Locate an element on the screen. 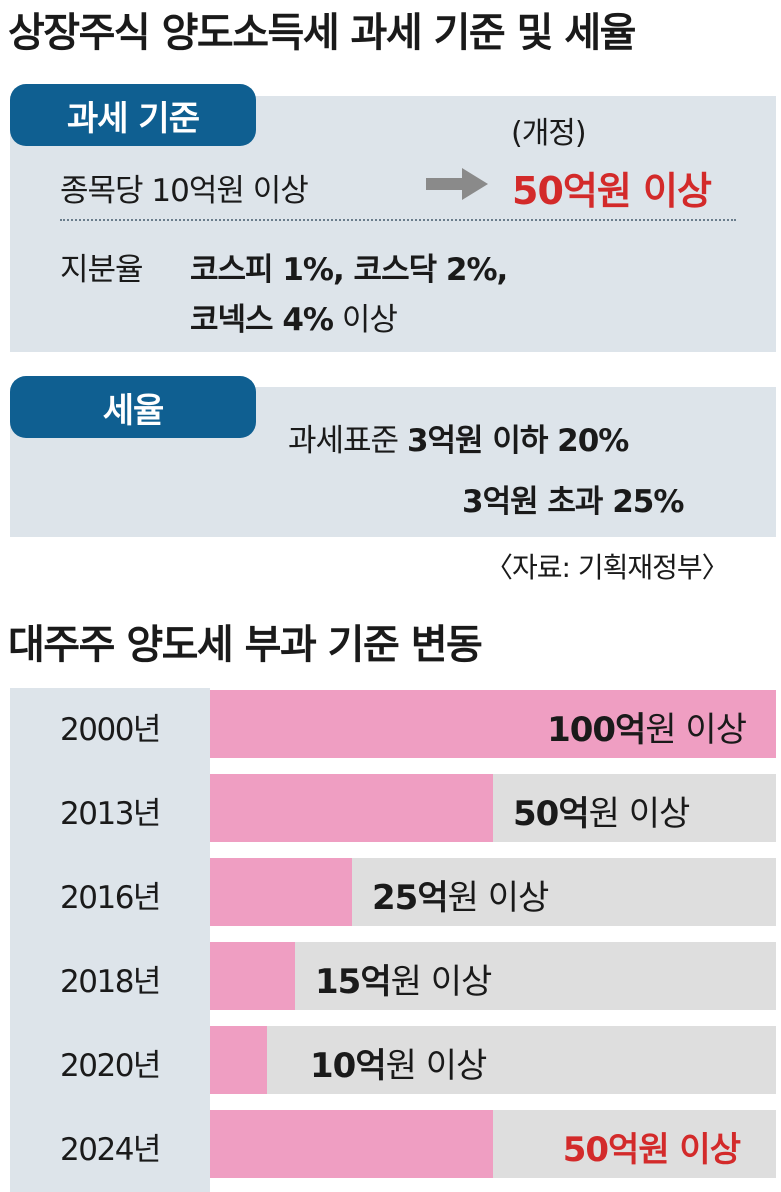  bar-value-label: 10억원 이상 is located at coordinates (399, 1062).